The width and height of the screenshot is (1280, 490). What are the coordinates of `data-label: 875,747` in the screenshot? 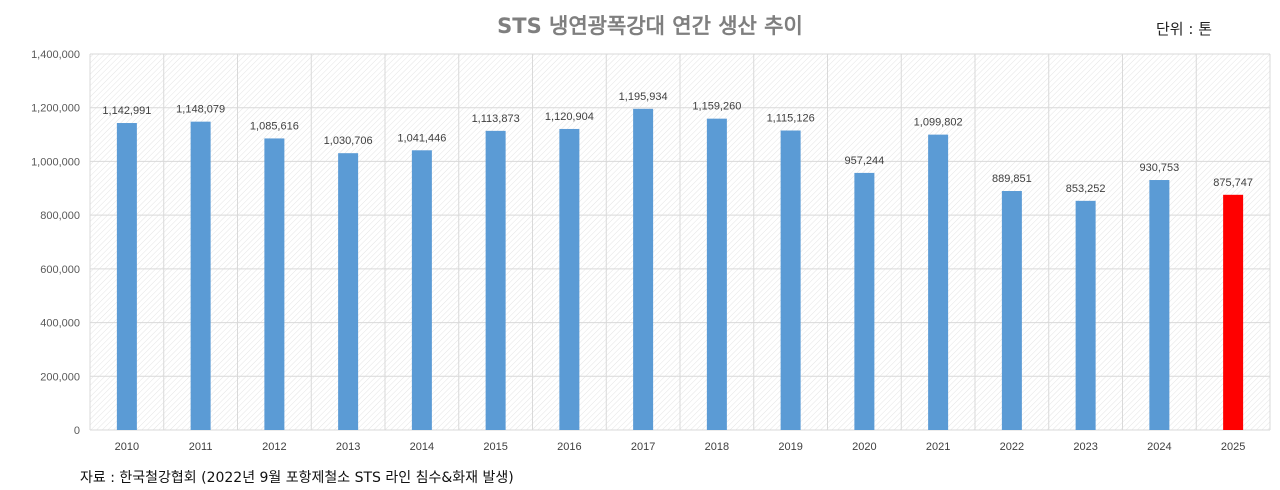 It's located at (1233, 183).